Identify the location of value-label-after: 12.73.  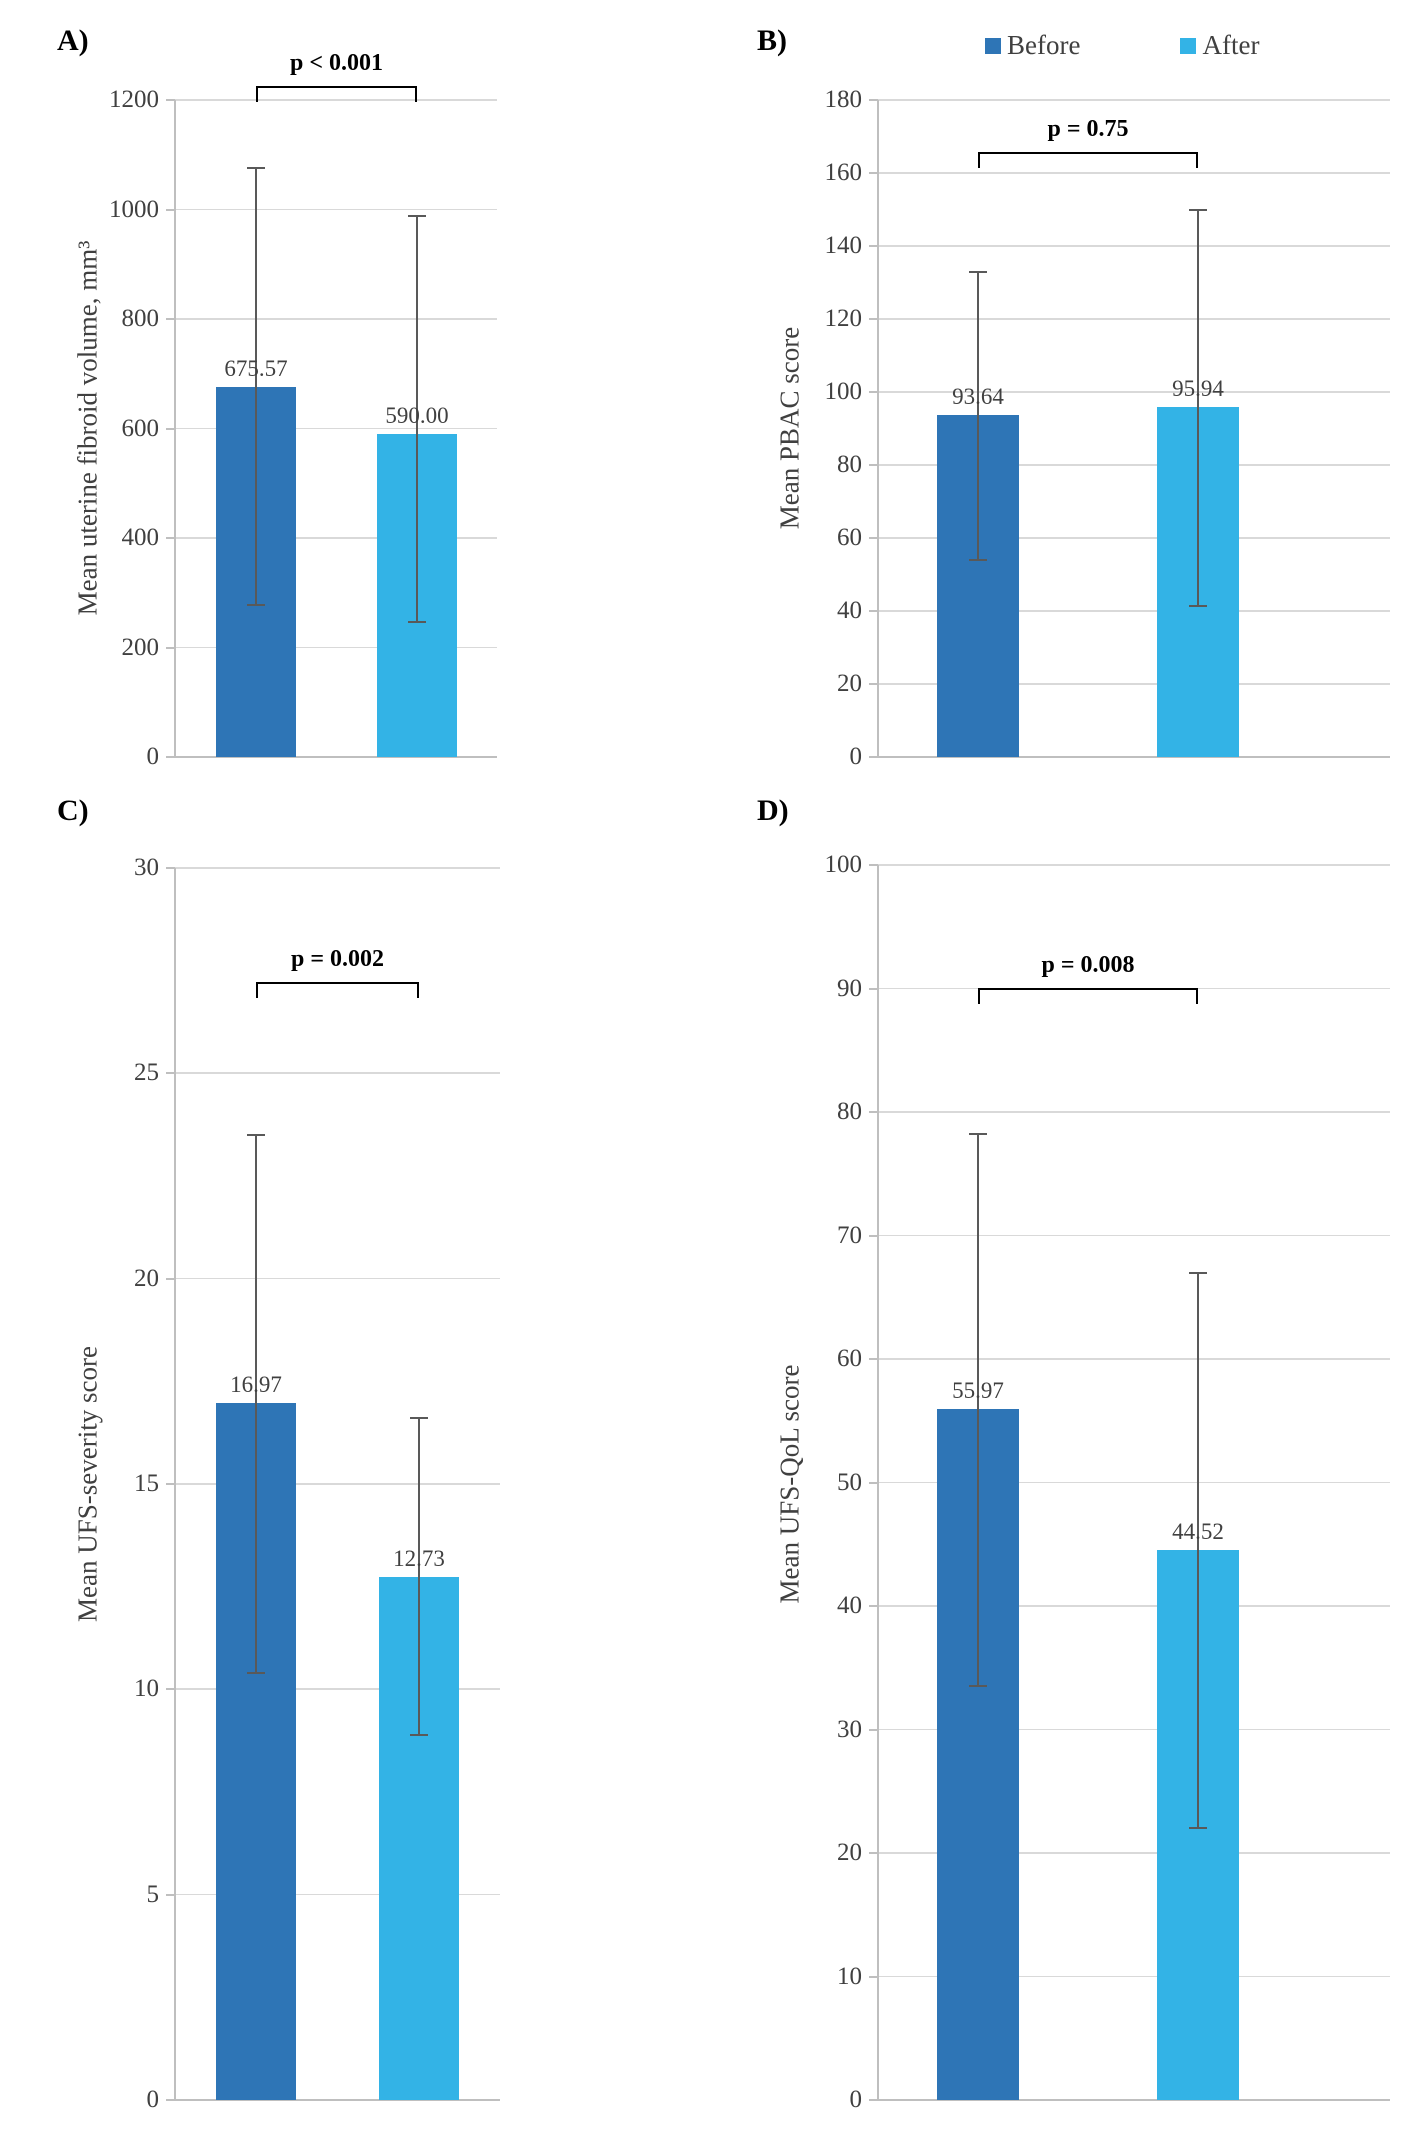
(419, 1559).